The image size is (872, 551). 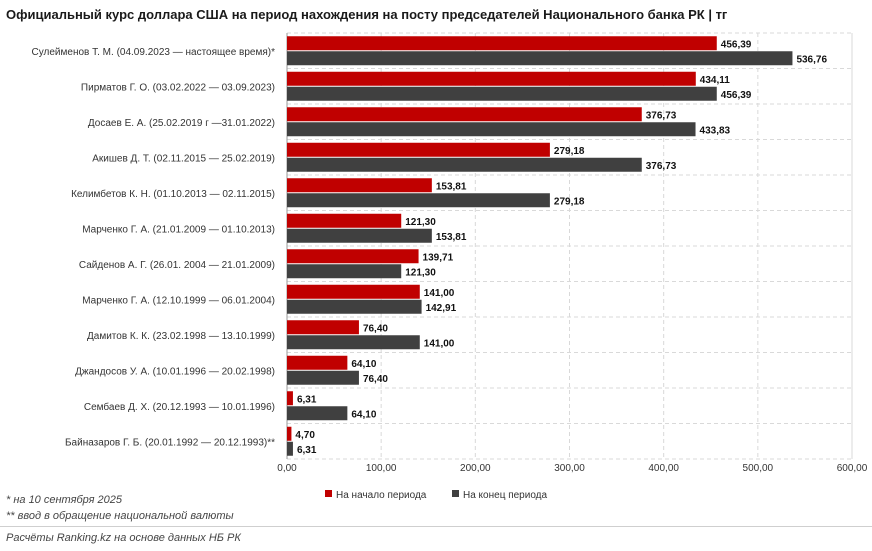 I want to click on legend-label: На конец периода, so click(x=505, y=495).